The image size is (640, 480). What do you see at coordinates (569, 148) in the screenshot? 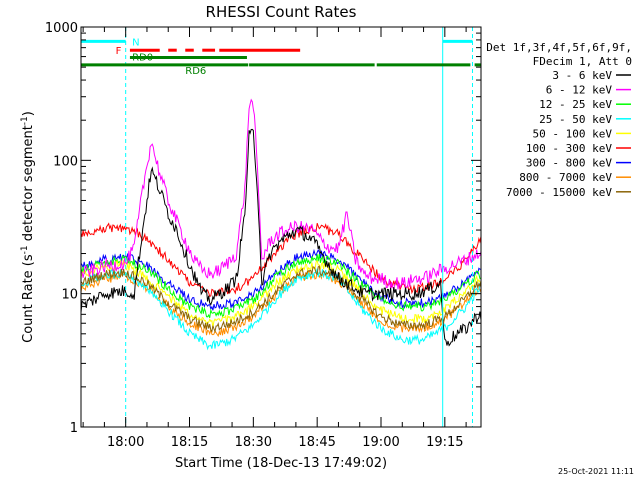
I see `legend-label: 100 - 300 keV` at bounding box center [569, 148].